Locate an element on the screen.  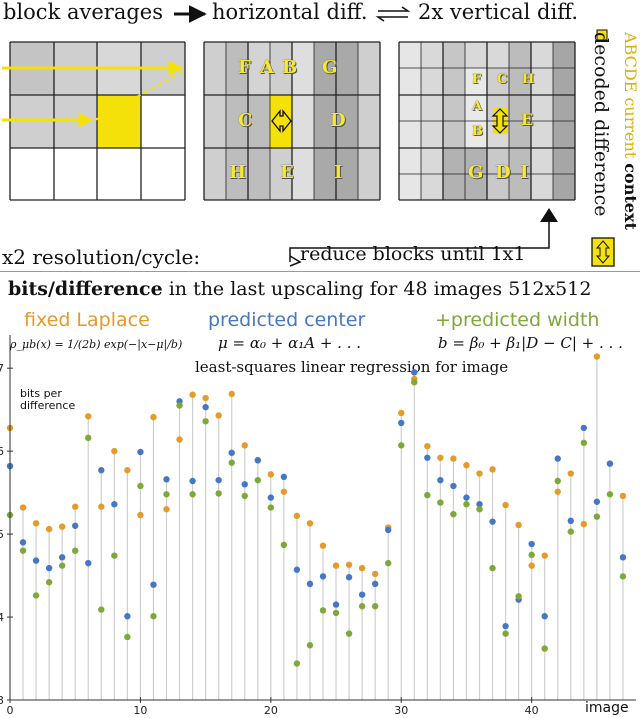
formula-width: b = β₀ + β₁|D − C| + . . . is located at coordinates (530, 343).